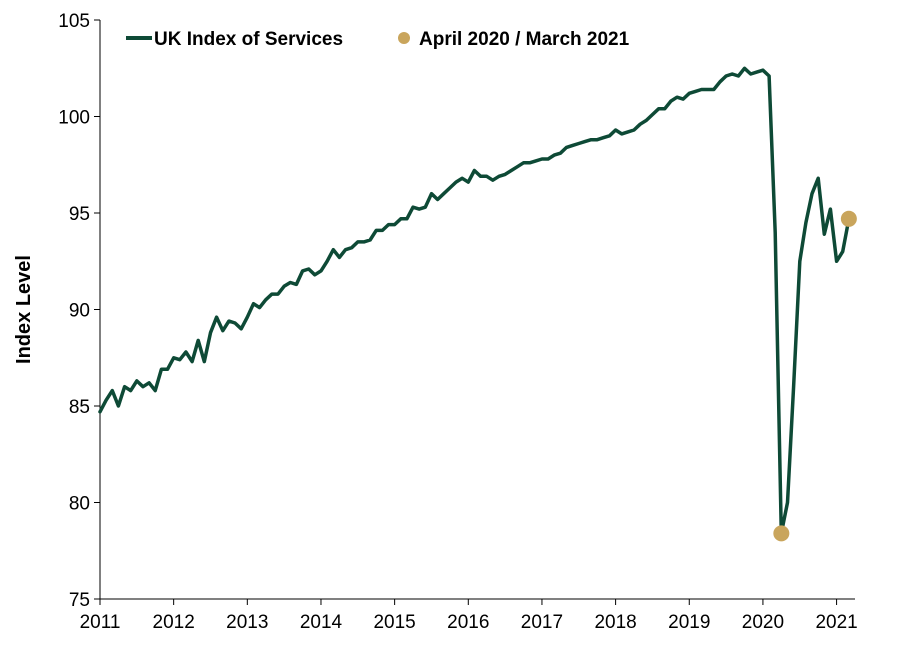  I want to click on x-tick-label: 2014, so click(321, 622).